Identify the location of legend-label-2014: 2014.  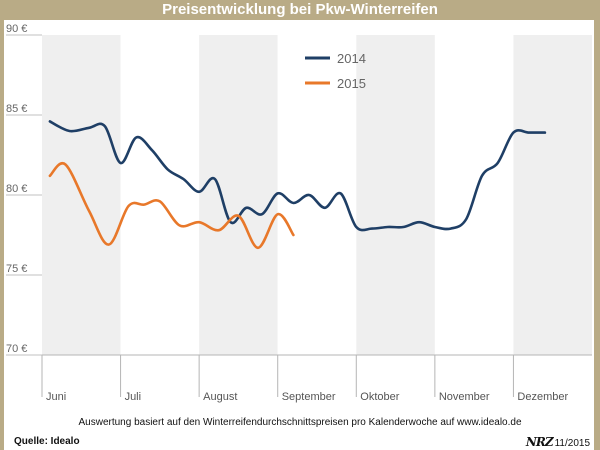
(351, 58).